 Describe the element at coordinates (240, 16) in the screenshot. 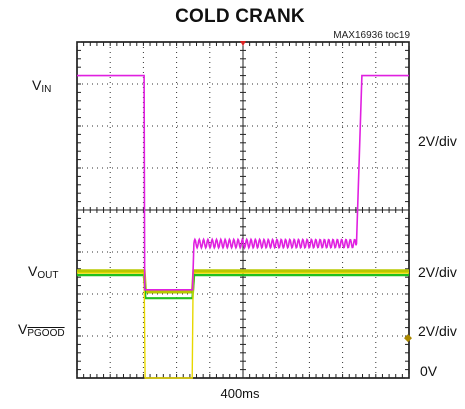

I see `chart-title: COLD CRANK` at that location.